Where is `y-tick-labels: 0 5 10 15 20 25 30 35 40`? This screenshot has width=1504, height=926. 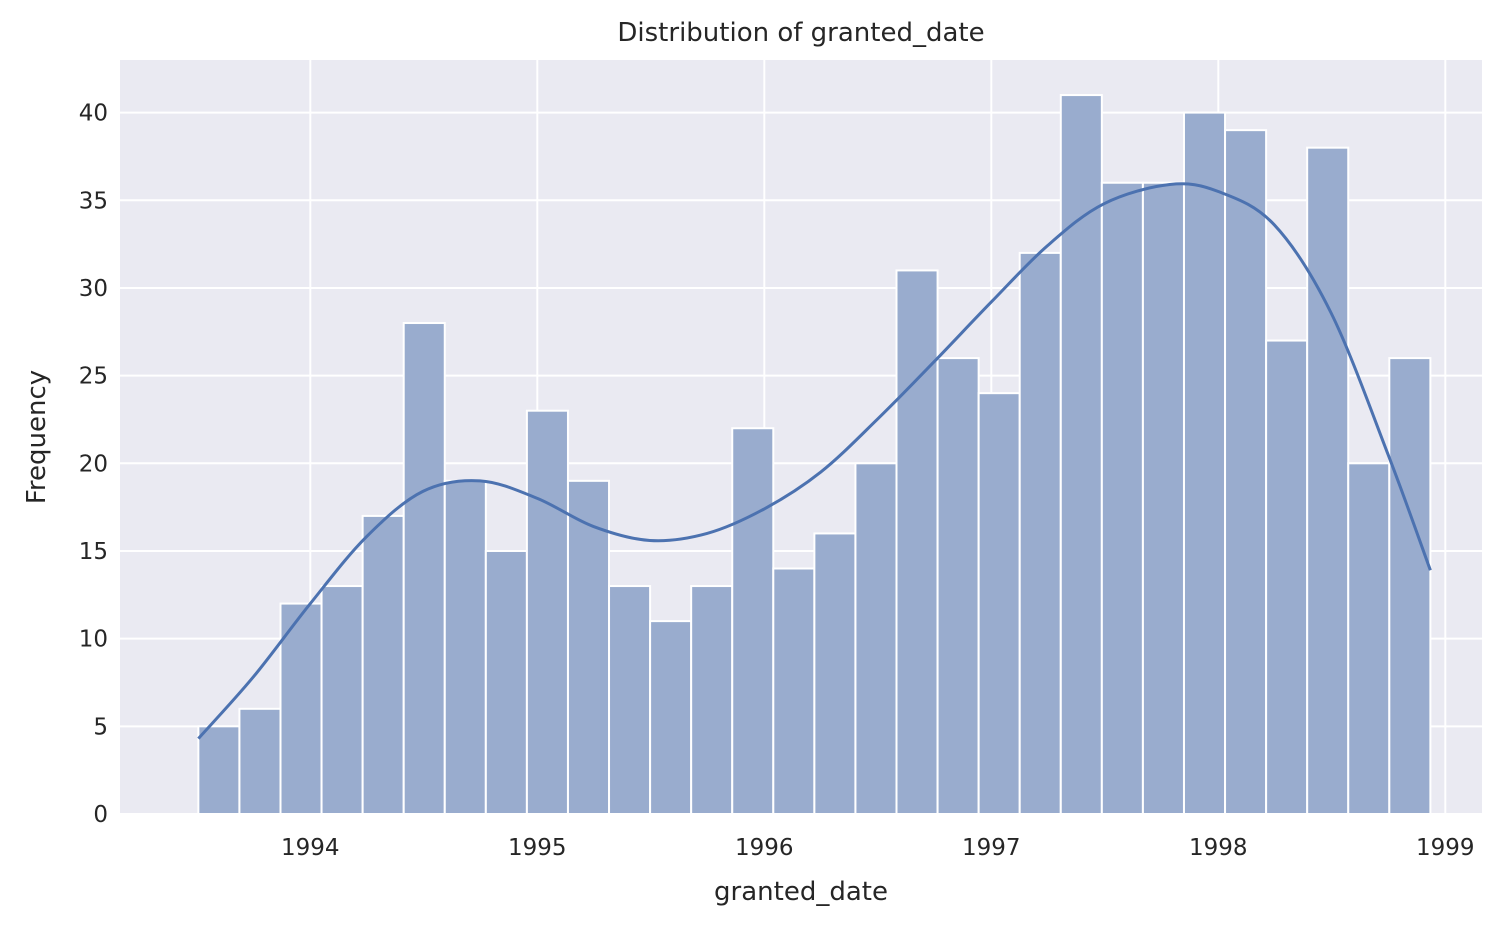 y-tick-labels: 0 5 10 15 20 25 30 35 40 is located at coordinates (93, 464).